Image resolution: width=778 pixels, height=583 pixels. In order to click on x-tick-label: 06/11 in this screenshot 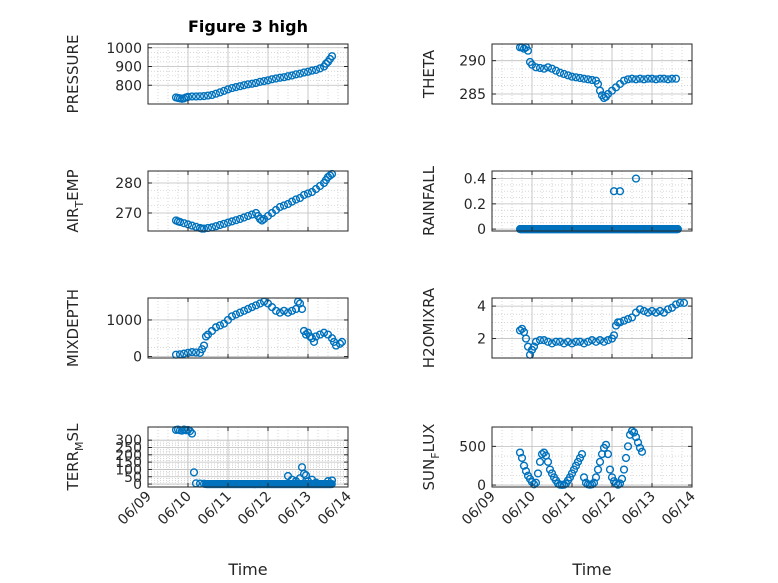, I will do `click(559, 509)`.